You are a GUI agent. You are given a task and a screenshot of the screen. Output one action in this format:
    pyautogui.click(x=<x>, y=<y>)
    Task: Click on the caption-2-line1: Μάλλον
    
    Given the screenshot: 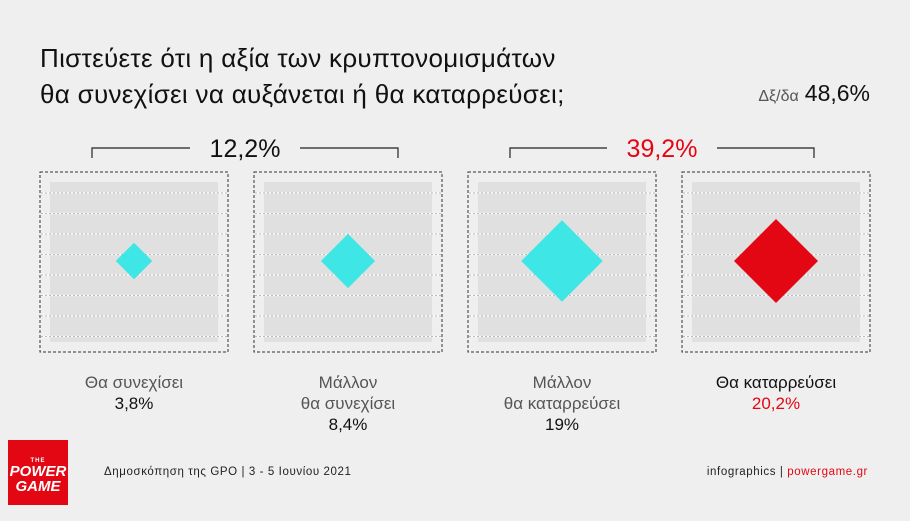 What is the action you would take?
    pyautogui.click(x=348, y=382)
    